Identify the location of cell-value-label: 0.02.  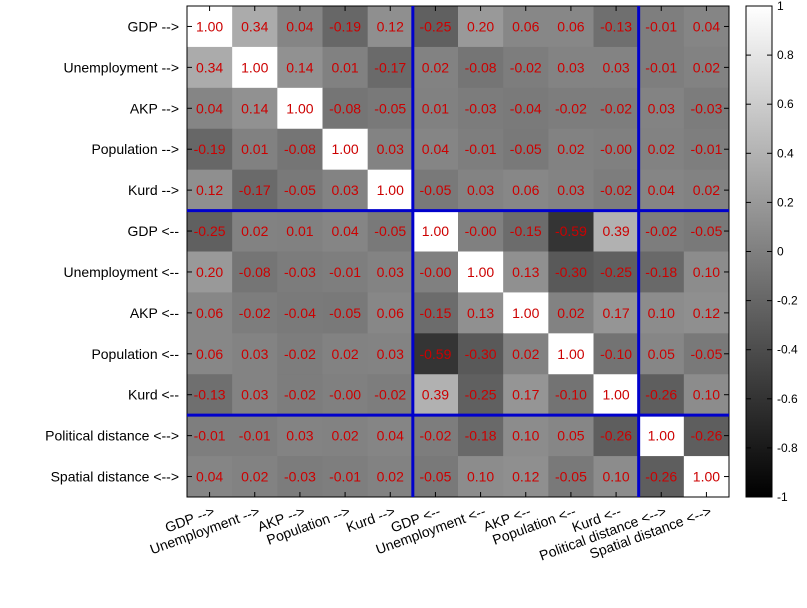
(435, 67).